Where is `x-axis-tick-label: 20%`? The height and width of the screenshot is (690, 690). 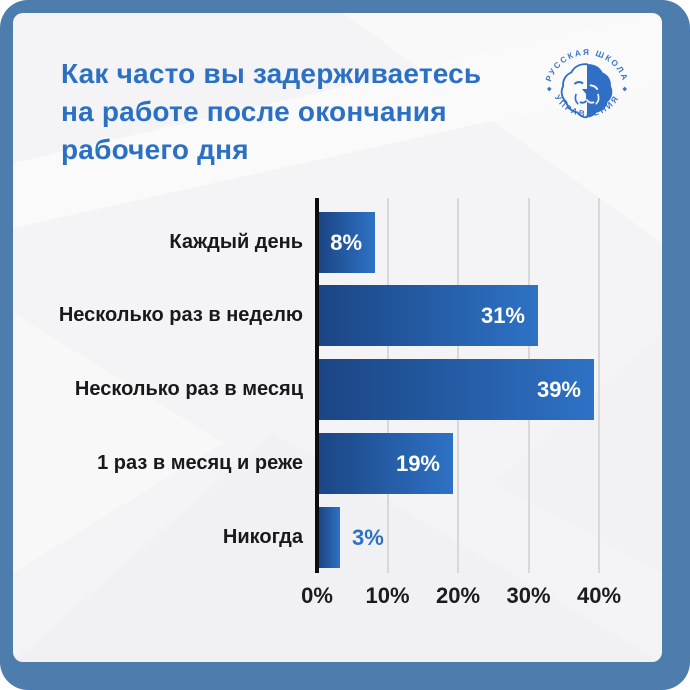
x-axis-tick-label: 20% is located at coordinates (458, 595).